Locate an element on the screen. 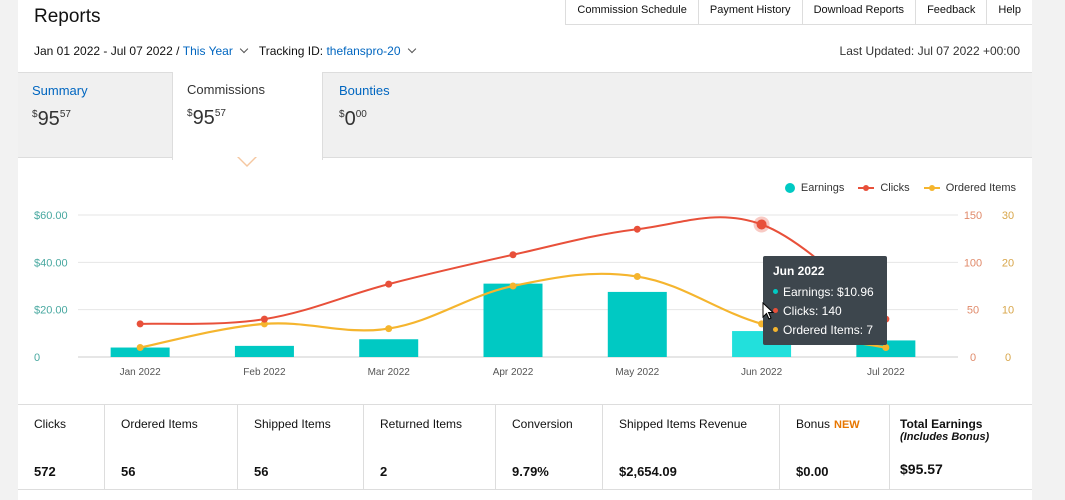 This screenshot has height=500, width=1065. left-axis-tick-label: 0 is located at coordinates (37, 358).